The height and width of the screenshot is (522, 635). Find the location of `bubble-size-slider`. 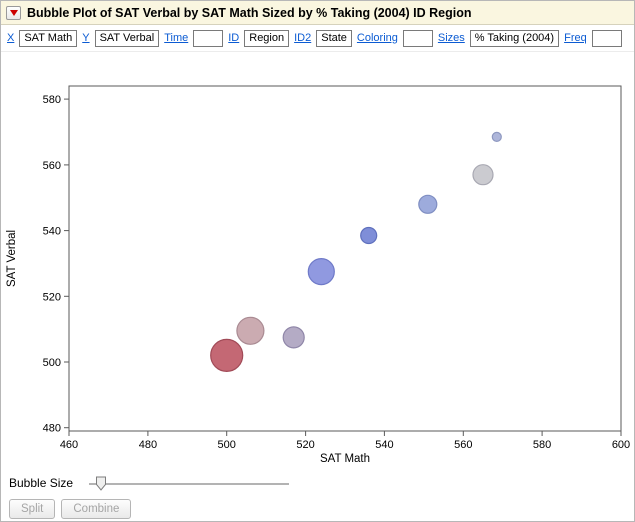

bubble-size-slider is located at coordinates (190, 483).